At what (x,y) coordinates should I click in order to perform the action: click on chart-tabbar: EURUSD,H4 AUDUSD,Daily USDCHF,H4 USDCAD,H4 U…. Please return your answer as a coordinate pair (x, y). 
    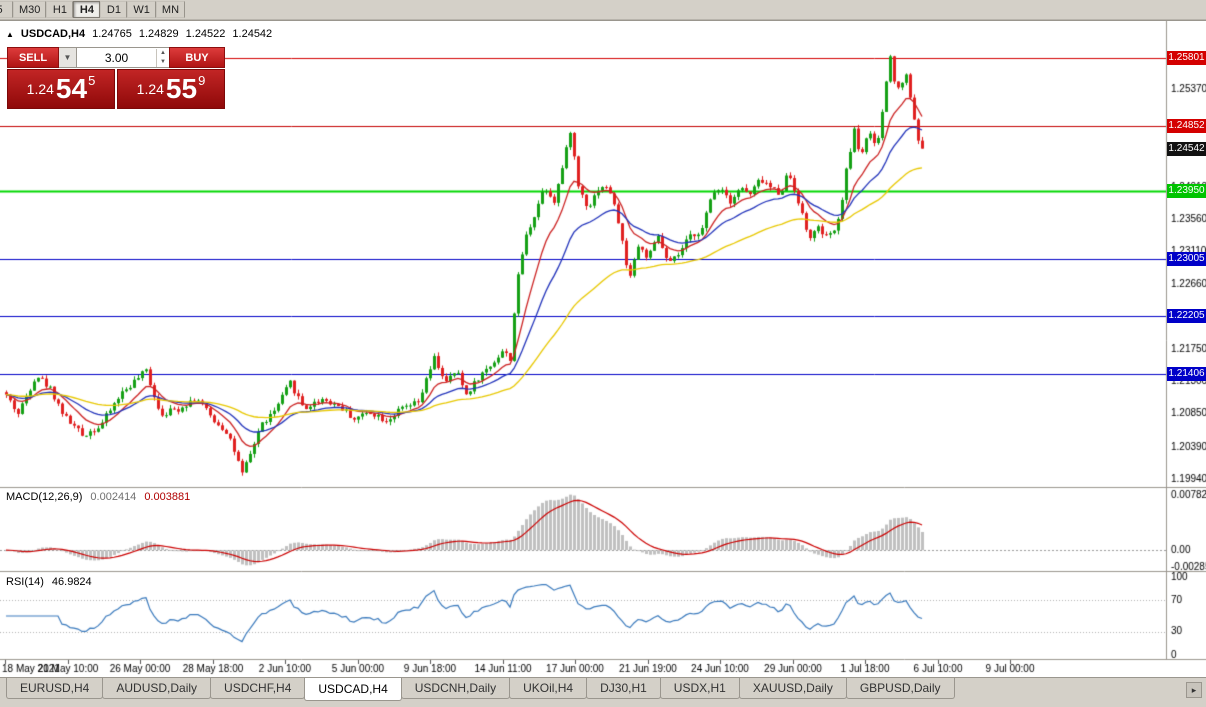
    Looking at the image, I should click on (603, 692).